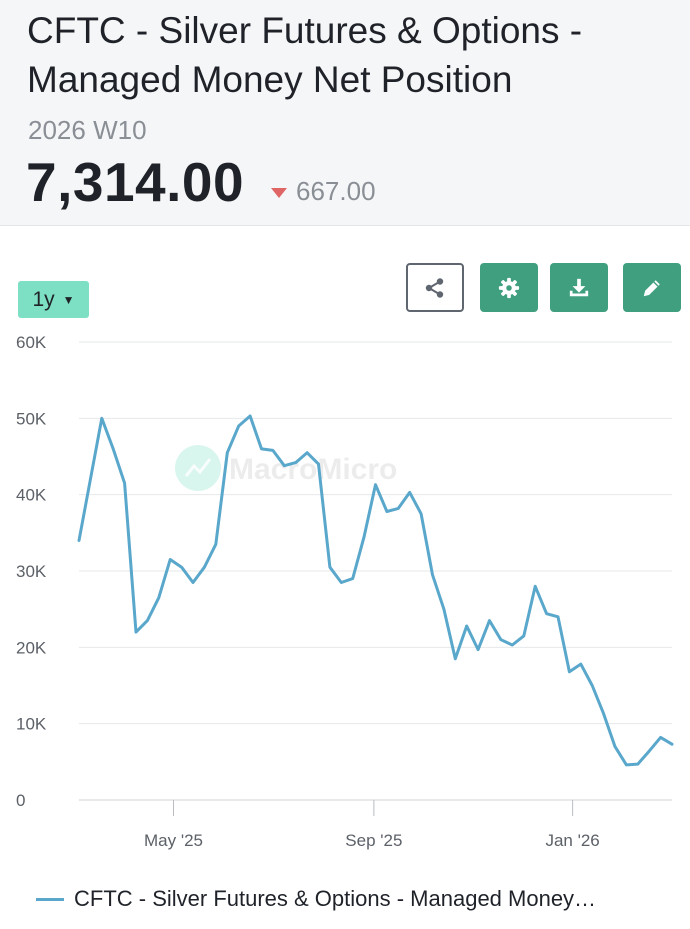 The height and width of the screenshot is (929, 690). What do you see at coordinates (286, 468) in the screenshot?
I see `watermark: MacroMicro` at bounding box center [286, 468].